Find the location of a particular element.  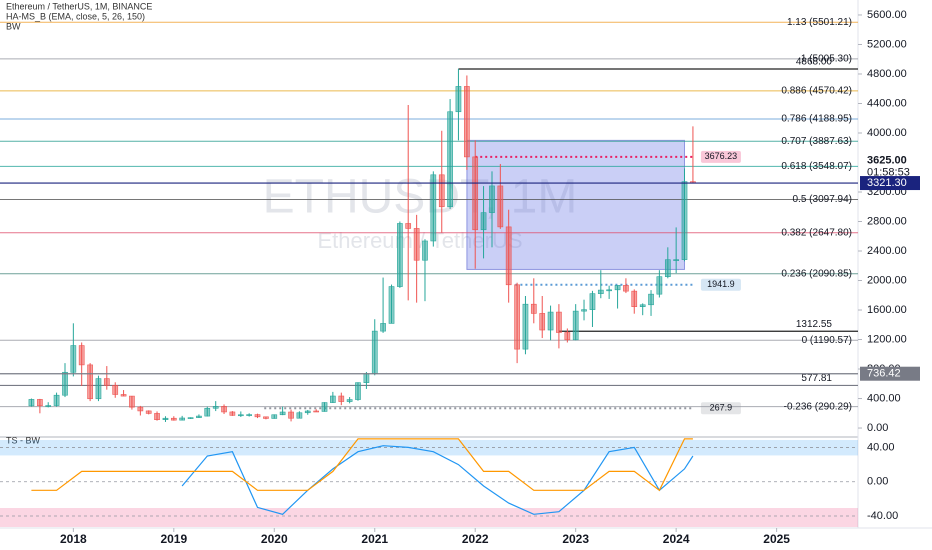

current-price-label: 3625.00 is located at coordinates (887, 161).